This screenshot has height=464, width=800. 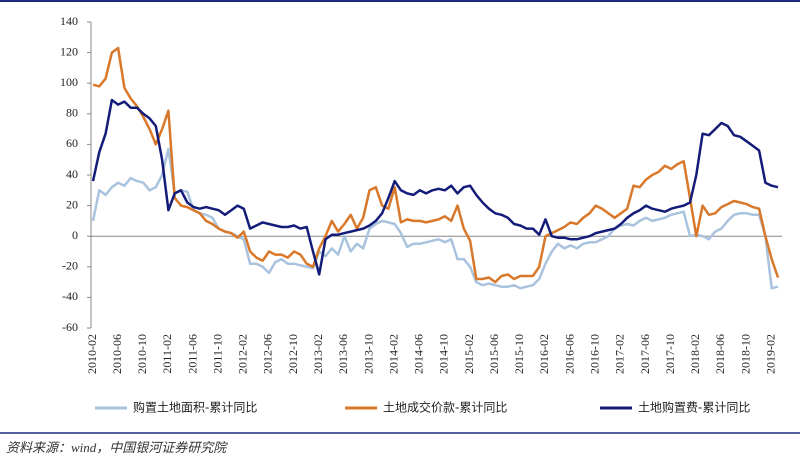 I want to click on x-tick-label: 2014-06, so click(x=419, y=354).